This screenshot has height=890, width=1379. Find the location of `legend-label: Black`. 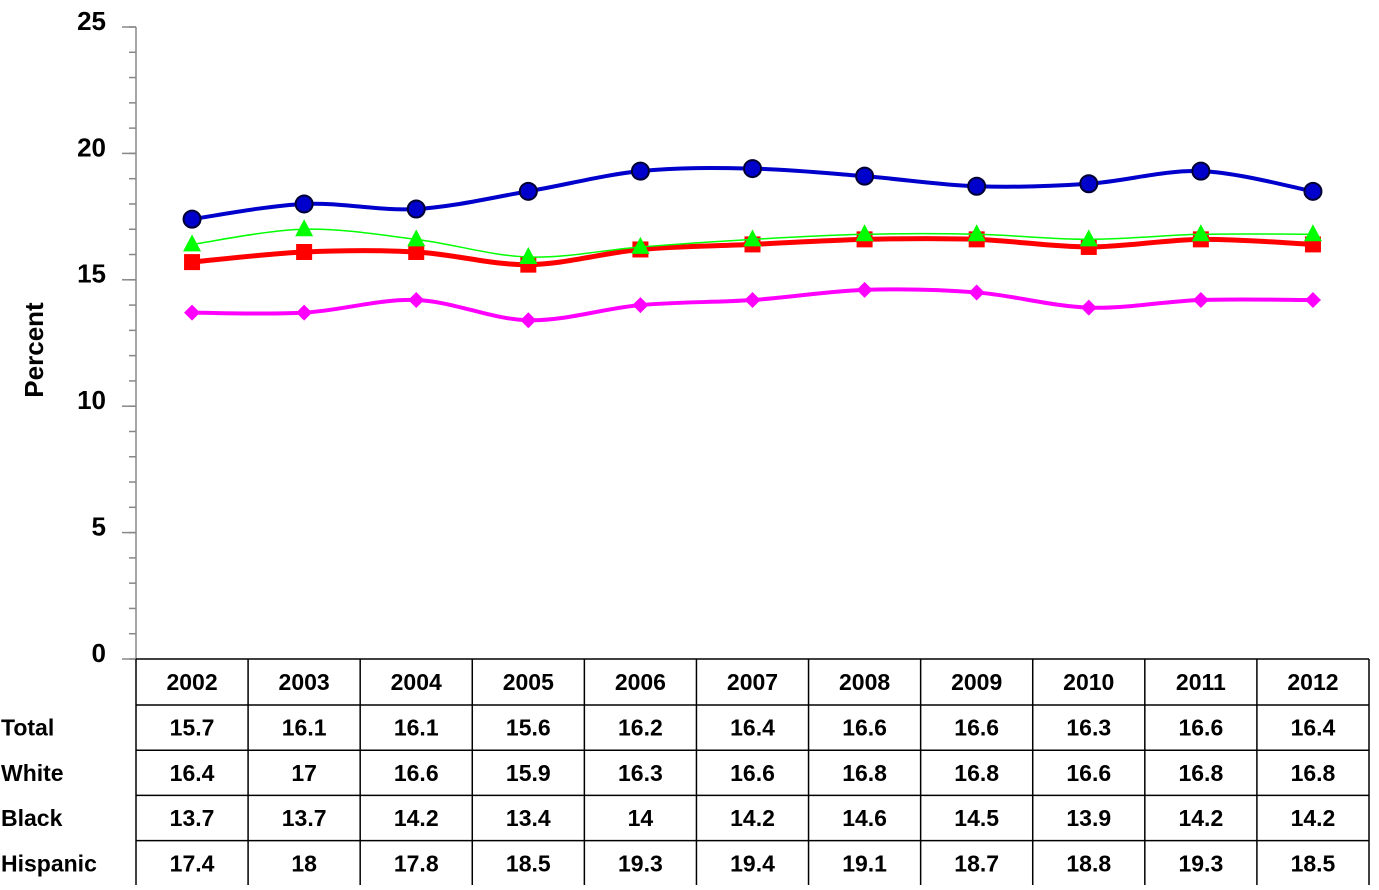

legend-label: Black is located at coordinates (32, 818).